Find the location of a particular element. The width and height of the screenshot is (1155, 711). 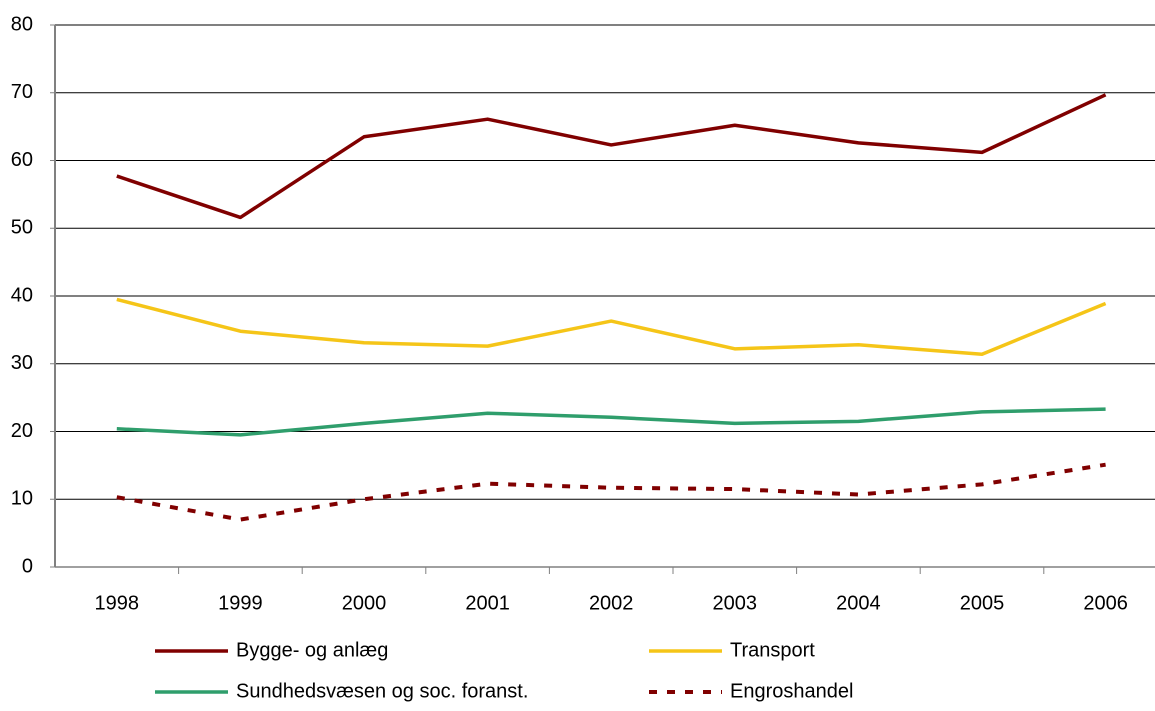

legend-label: Sundhedsvæsen og soc. foranst. is located at coordinates (382, 691).